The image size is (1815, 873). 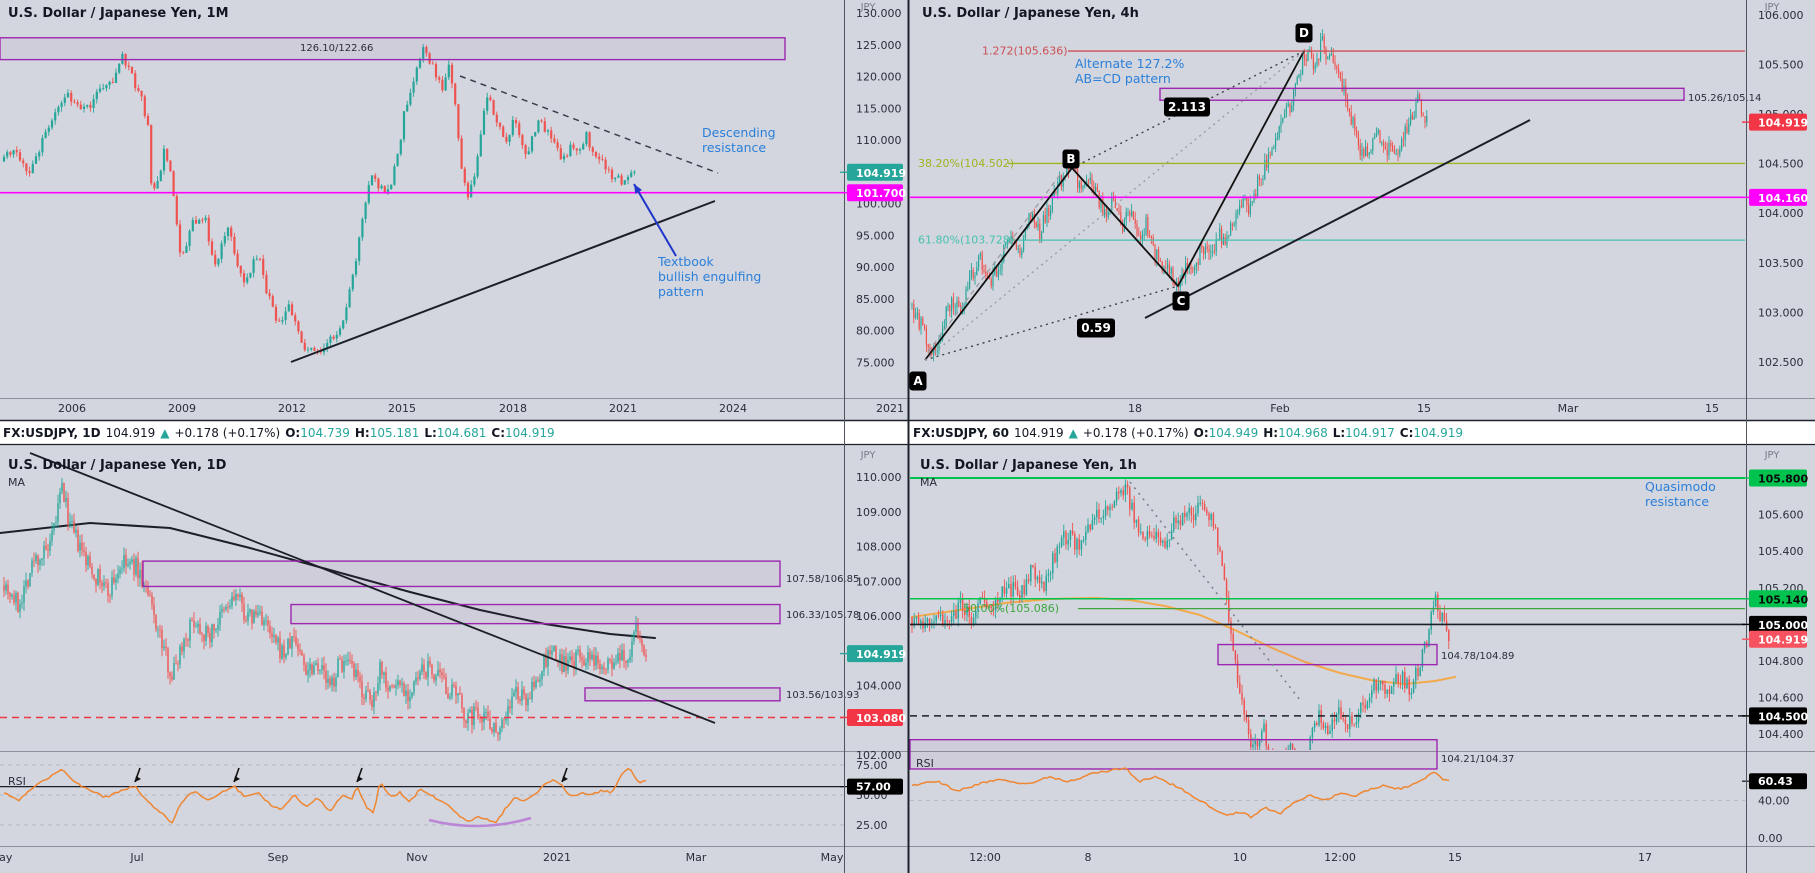 I want to click on symbol-label: FX:USDJPY, 1D, so click(x=52, y=433).